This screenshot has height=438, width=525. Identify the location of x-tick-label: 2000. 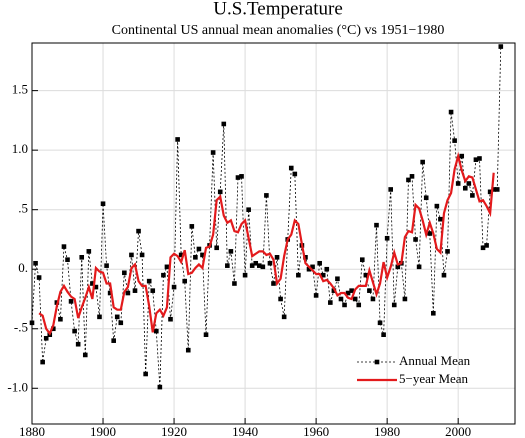
(458, 431).